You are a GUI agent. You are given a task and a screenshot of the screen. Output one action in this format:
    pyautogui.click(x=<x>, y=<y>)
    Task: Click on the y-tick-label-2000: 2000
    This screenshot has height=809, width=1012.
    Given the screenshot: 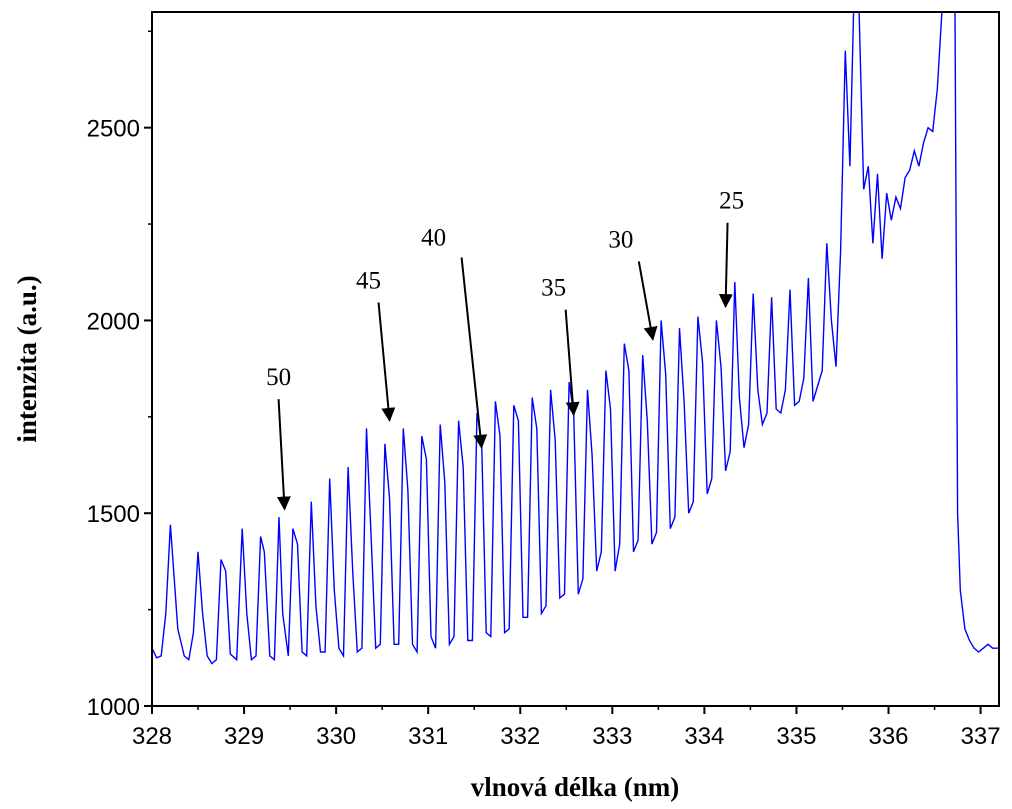 What is the action you would take?
    pyautogui.click(x=113, y=321)
    